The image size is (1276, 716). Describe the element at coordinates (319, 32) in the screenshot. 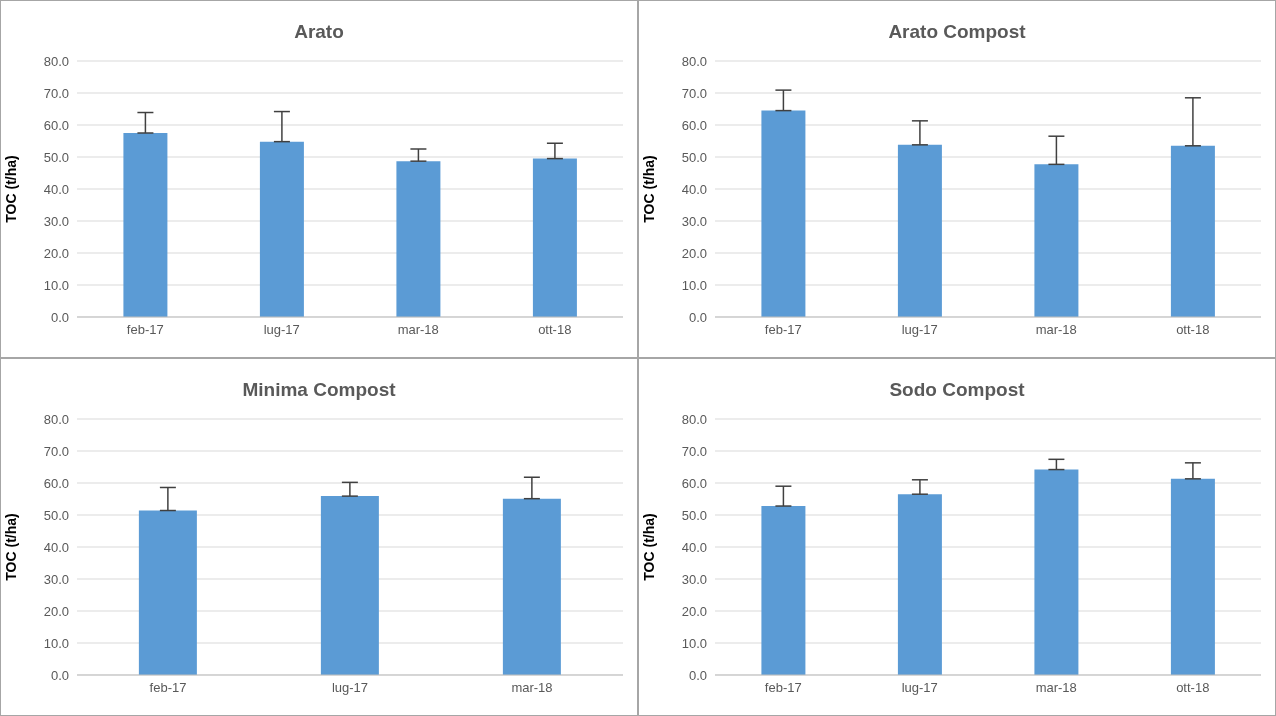

I see `chart-title: Arato` at that location.